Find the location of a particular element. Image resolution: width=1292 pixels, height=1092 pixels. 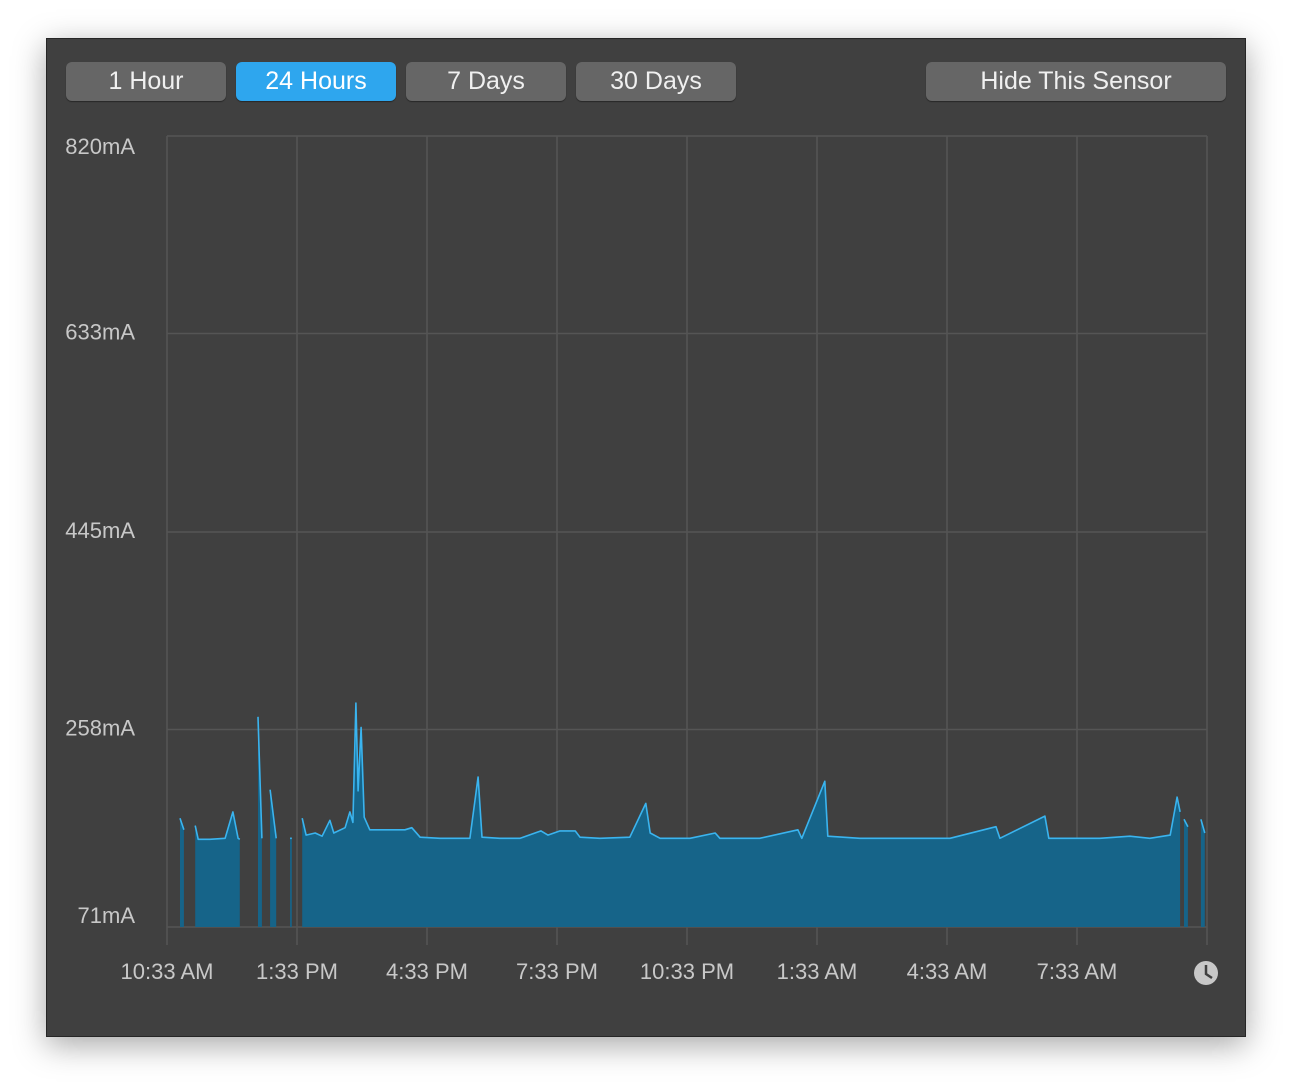

range-button: 24 Hours is located at coordinates (316, 81).